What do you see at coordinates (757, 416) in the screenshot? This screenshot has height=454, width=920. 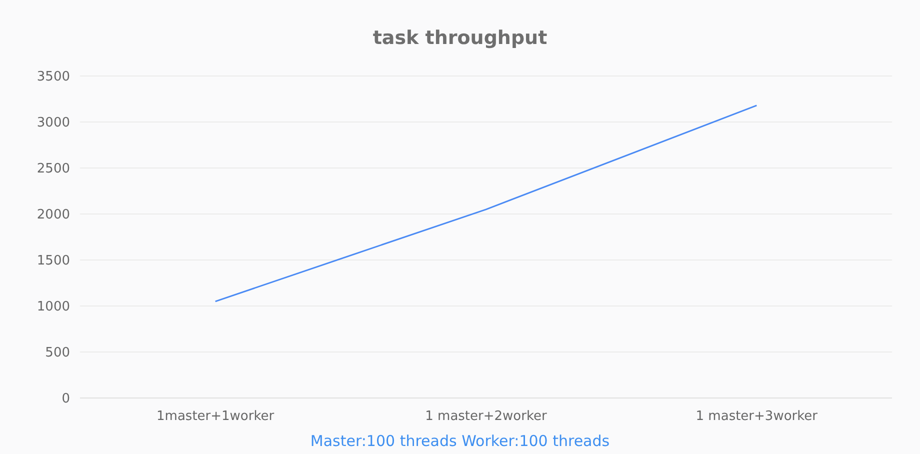 I see `x-tick-label: 1 master+3worker` at bounding box center [757, 416].